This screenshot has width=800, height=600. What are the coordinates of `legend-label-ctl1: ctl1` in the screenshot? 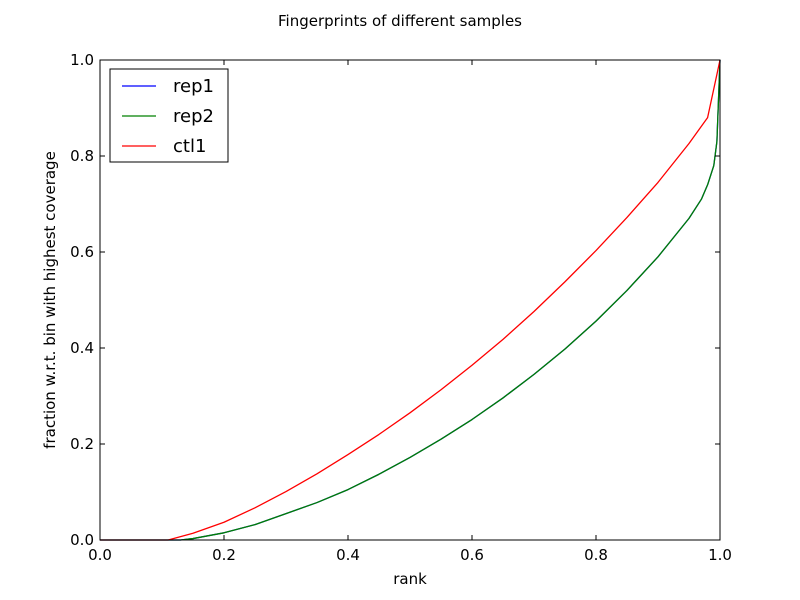 It's located at (189, 146).